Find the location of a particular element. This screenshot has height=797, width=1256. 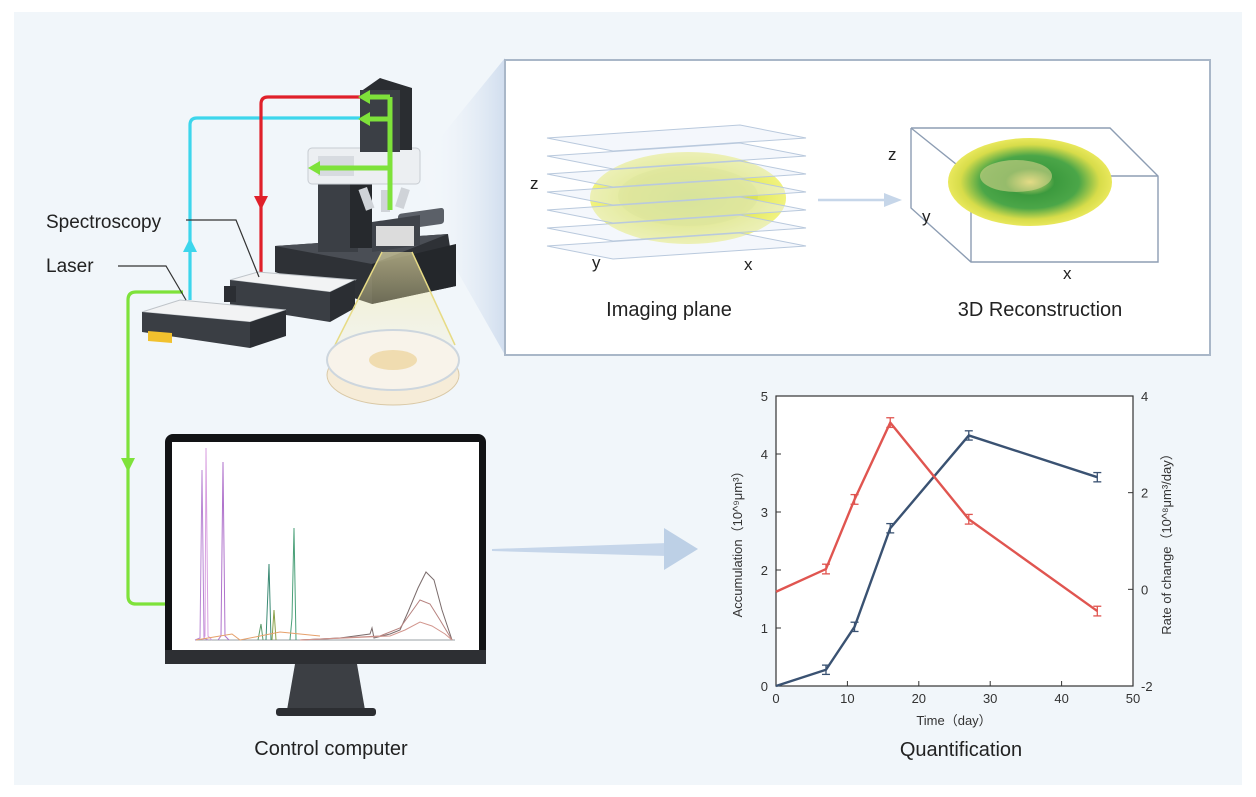

axis-z-label-recon: z is located at coordinates (892, 154).